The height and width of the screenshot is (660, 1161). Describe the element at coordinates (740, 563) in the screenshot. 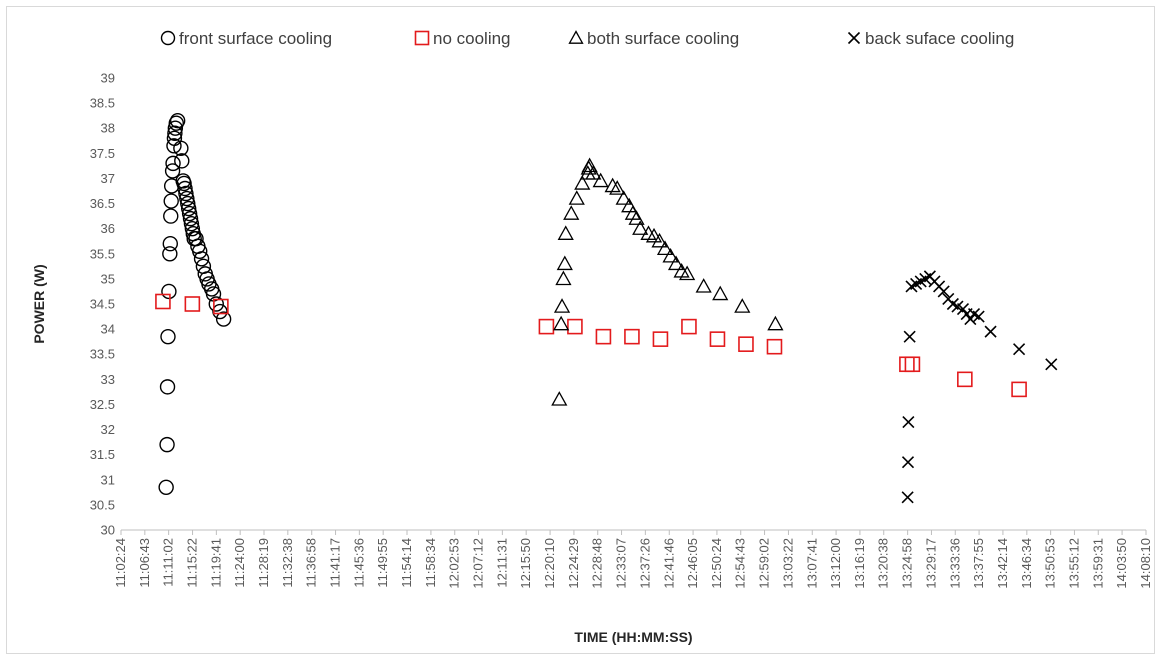

I see `x-tick-label: 12:54:43` at that location.